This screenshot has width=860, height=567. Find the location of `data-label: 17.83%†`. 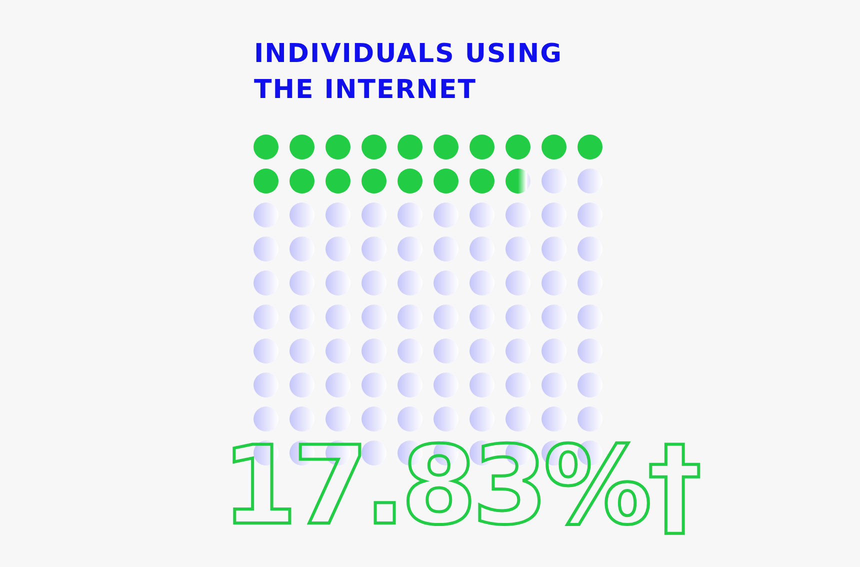

data-label: 17.83%† is located at coordinates (460, 486).